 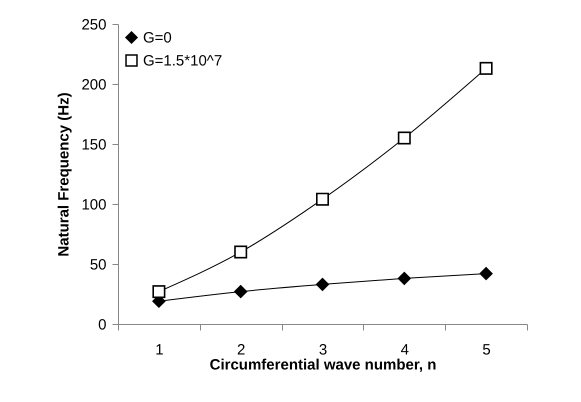 What do you see at coordinates (93, 85) in the screenshot?
I see `y-tick-label: 200` at bounding box center [93, 85].